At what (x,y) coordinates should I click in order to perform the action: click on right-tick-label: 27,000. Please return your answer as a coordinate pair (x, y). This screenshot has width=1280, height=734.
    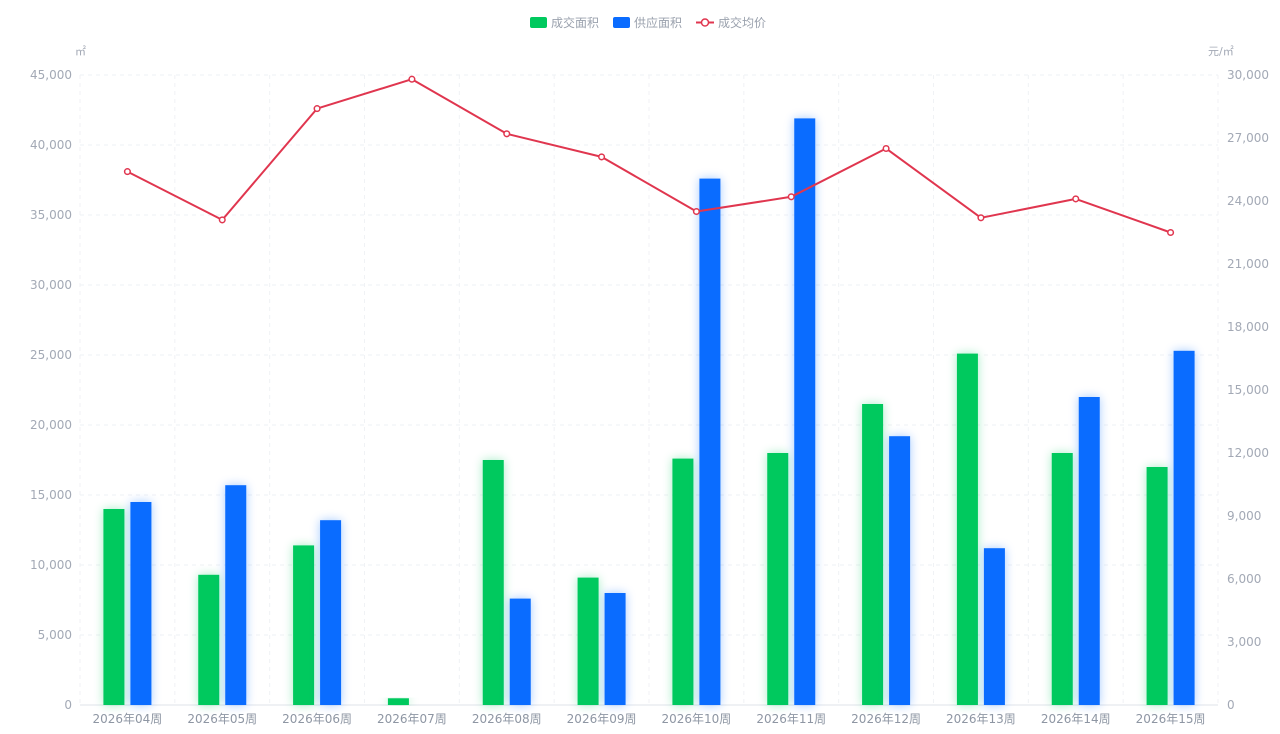
    Looking at the image, I should click on (1248, 138).